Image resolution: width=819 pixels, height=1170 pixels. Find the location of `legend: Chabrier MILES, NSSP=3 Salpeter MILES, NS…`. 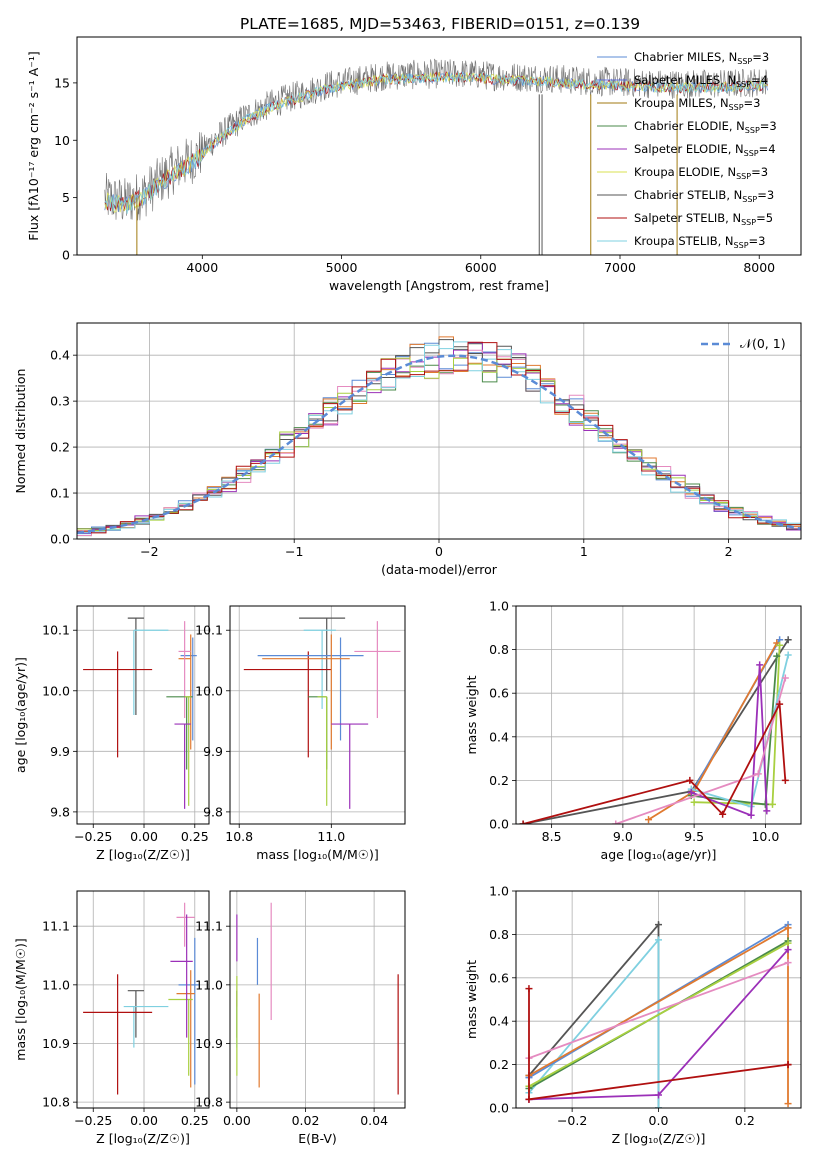

legend: Chabrier MILES, NSSP=3 Salpeter MILES, NS… is located at coordinates (687, 150).